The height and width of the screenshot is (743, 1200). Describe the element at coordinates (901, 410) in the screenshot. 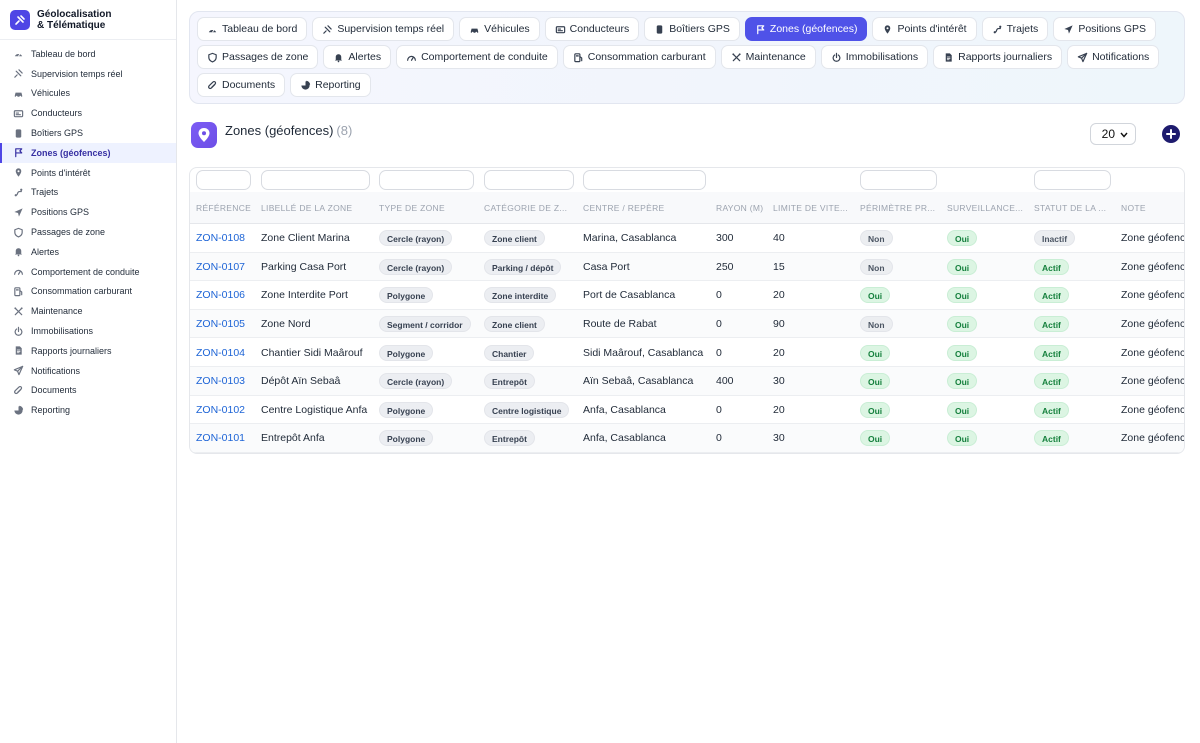

I see `cell-perimeter: Oui` at that location.